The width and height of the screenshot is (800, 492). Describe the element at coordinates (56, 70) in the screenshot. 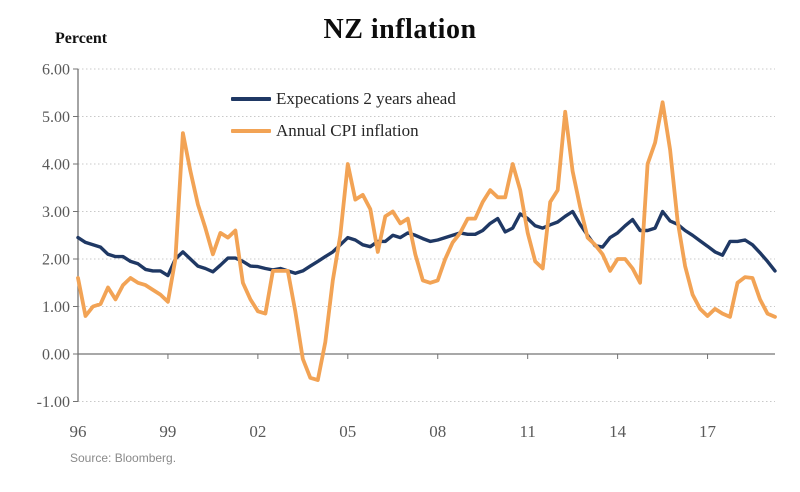

I see `y-tick-label: 6.00` at that location.